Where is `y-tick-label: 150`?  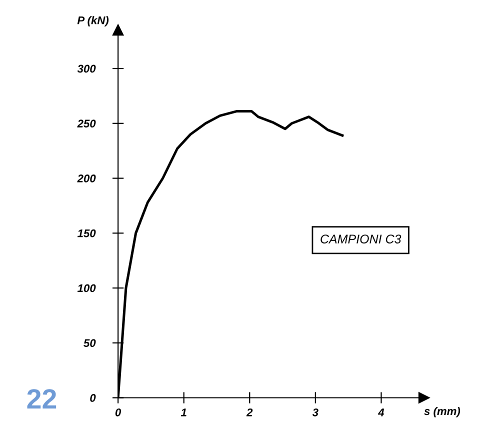 y-tick-label: 150 is located at coordinates (86, 233).